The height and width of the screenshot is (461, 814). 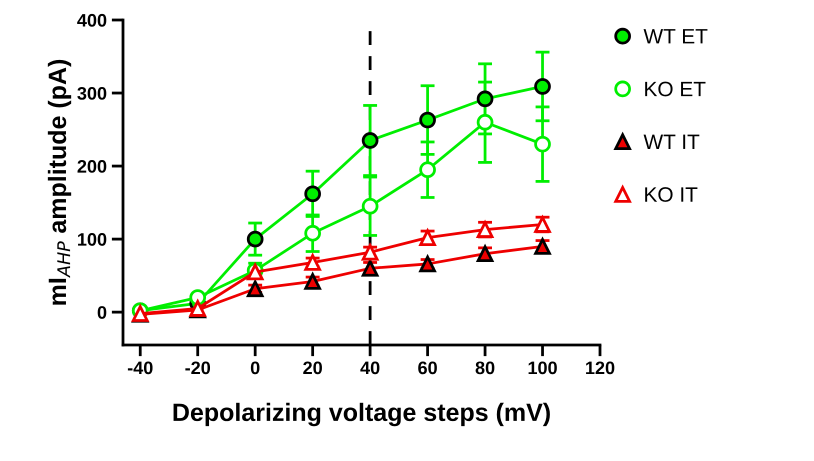 I want to click on y-tick-label: 200, so click(x=92, y=166).